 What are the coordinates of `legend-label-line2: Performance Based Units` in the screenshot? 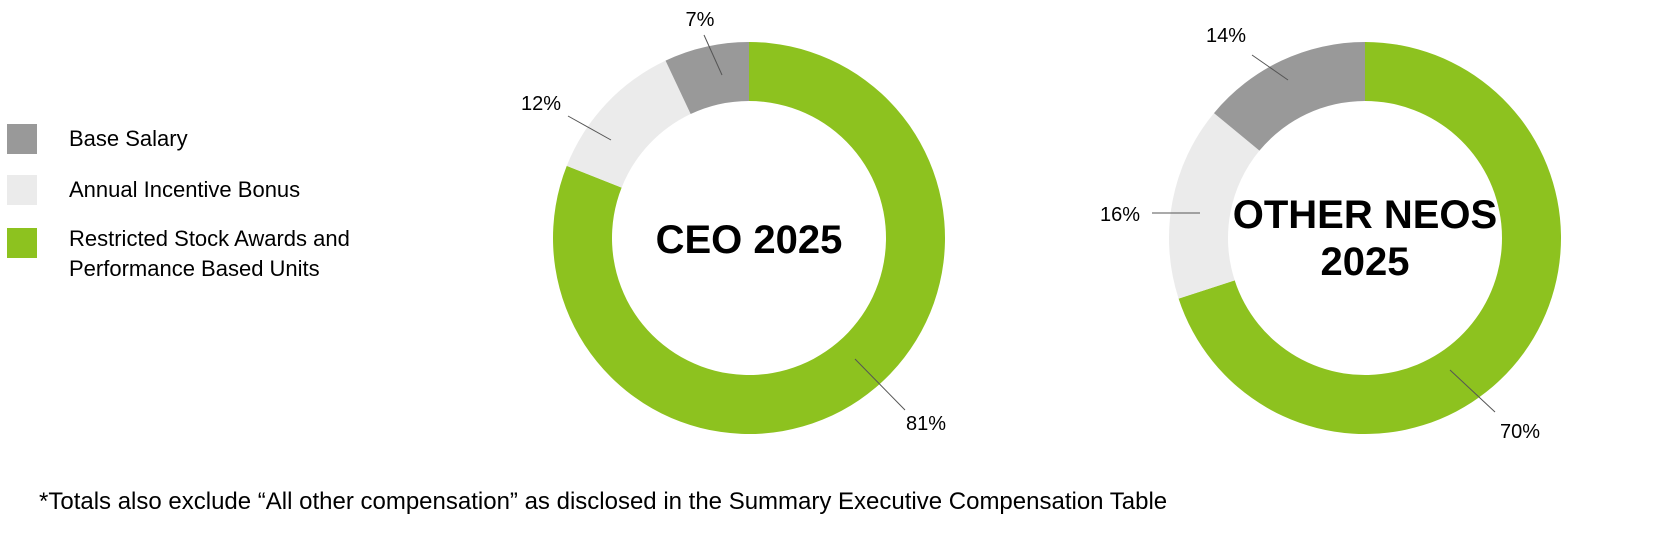 It's located at (194, 268).